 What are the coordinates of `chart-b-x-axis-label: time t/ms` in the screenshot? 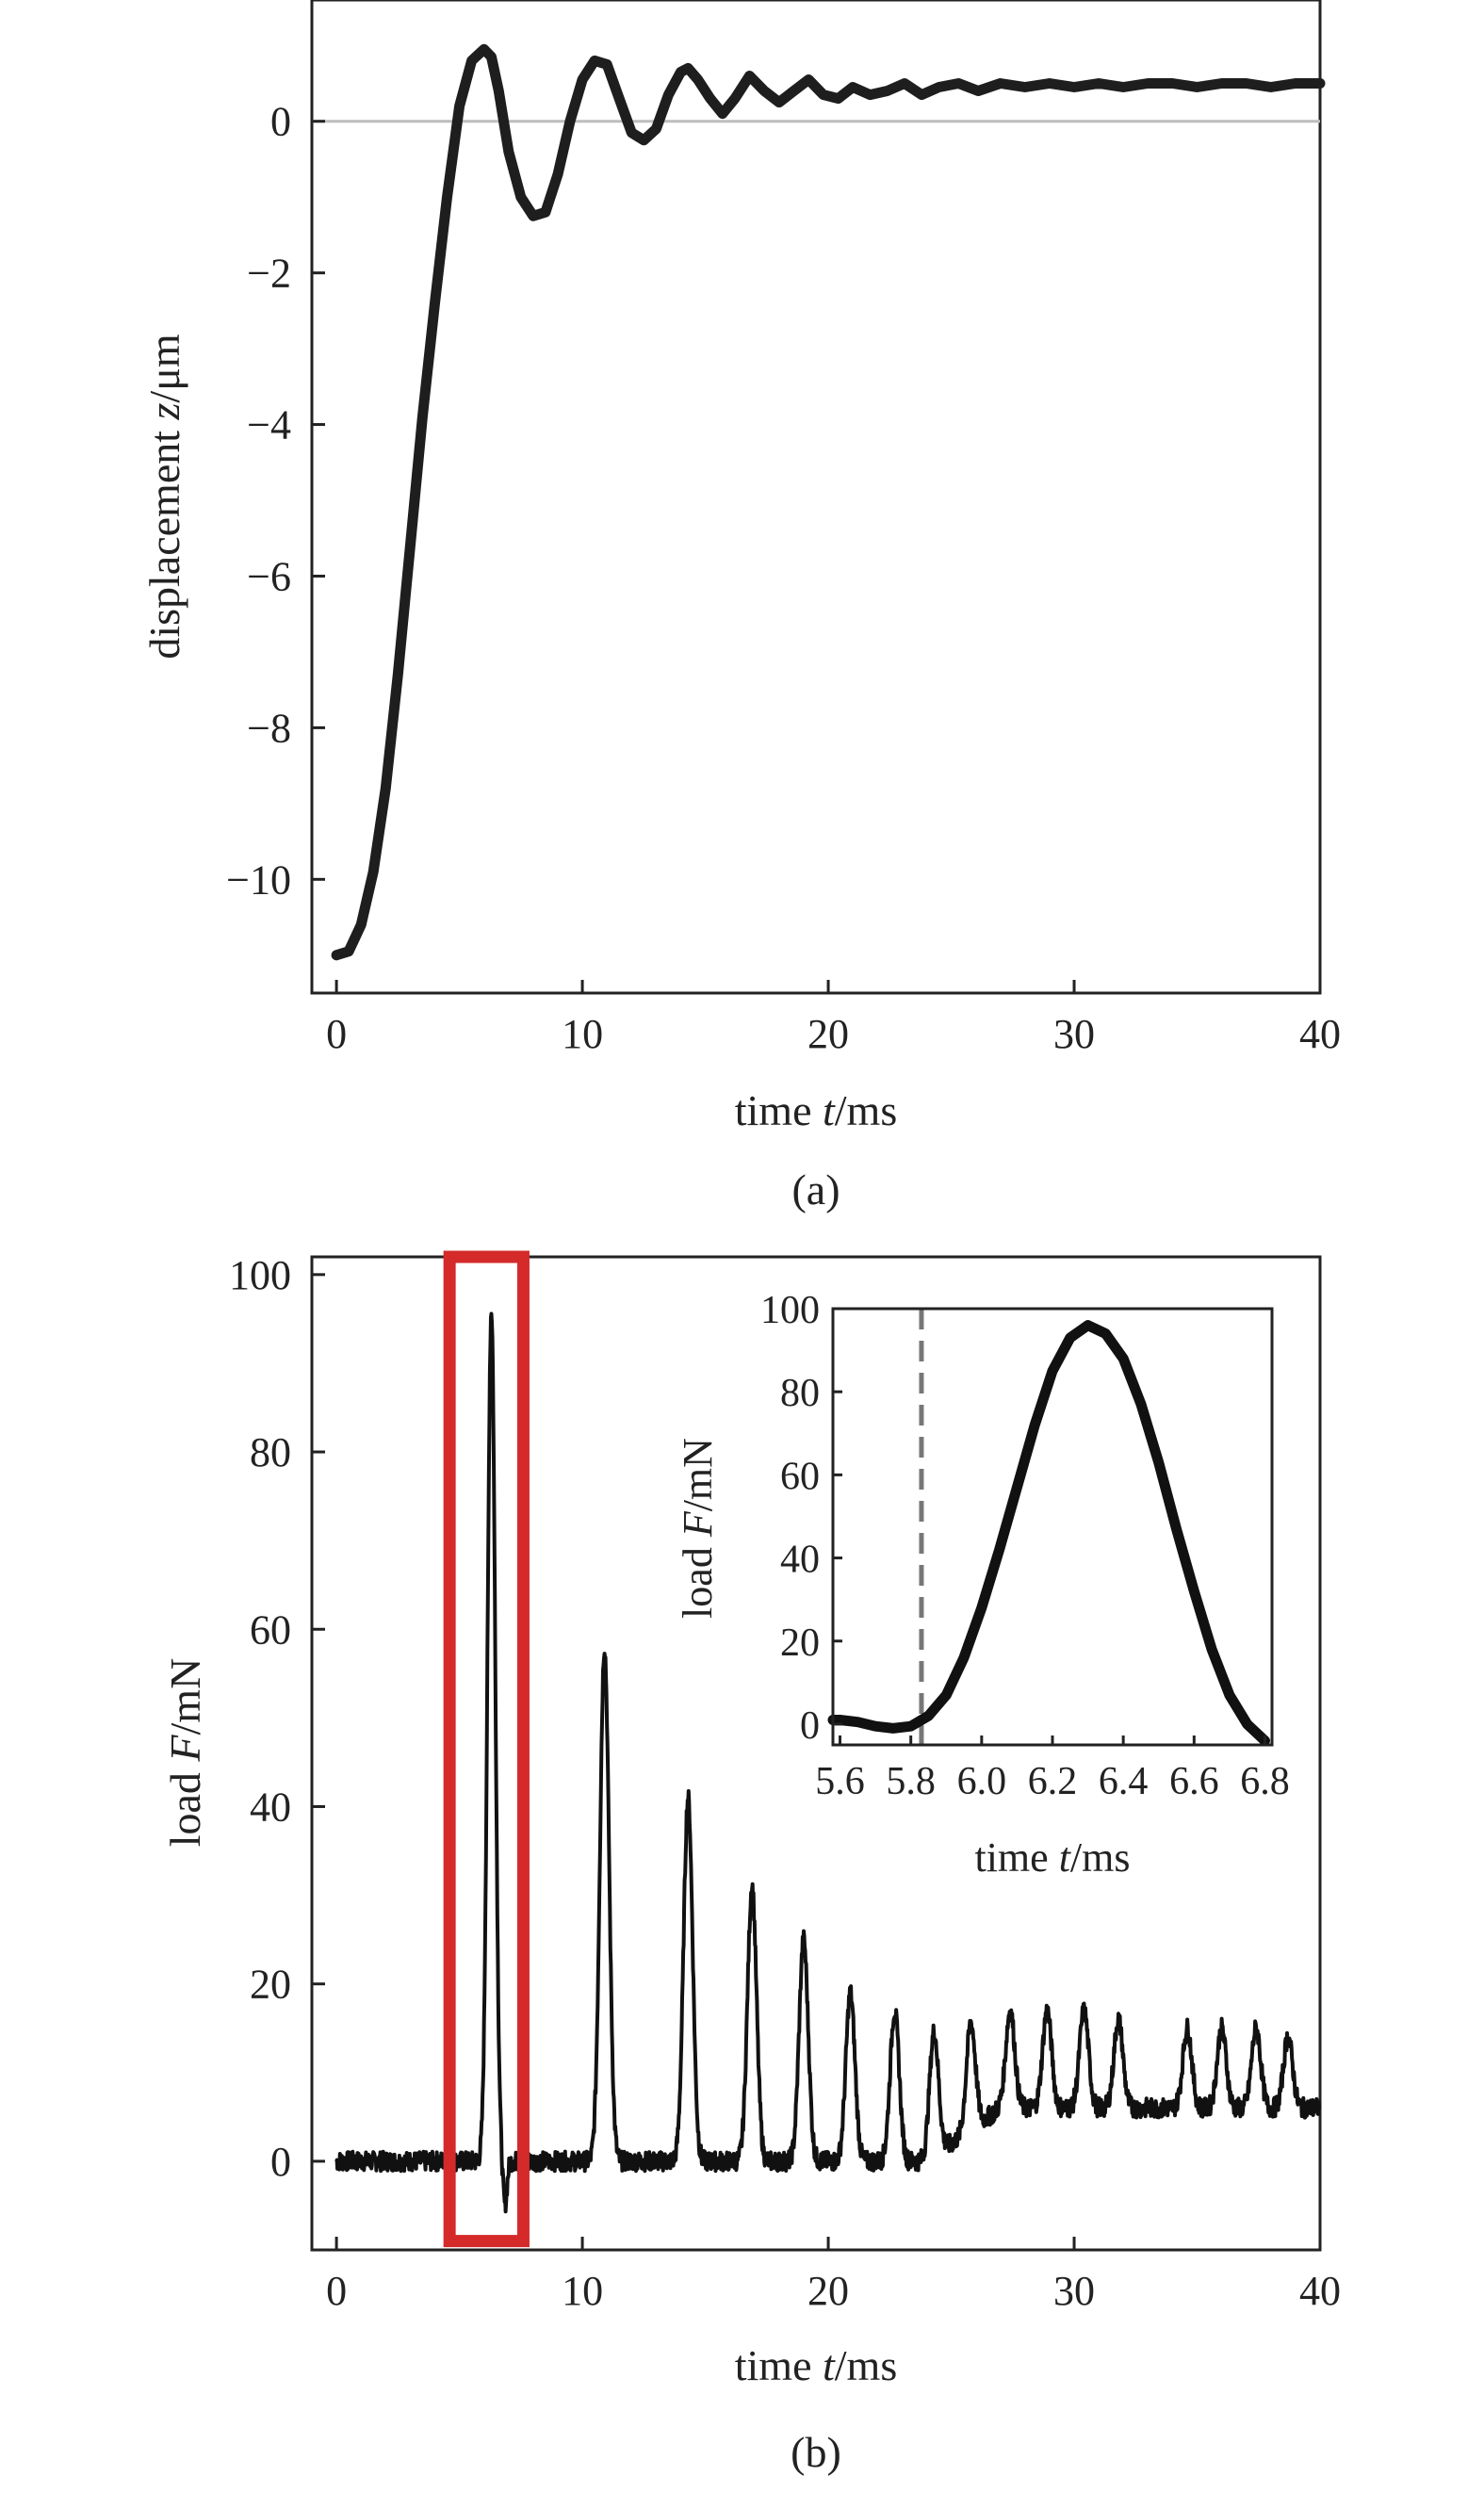 It's located at (816, 2365).